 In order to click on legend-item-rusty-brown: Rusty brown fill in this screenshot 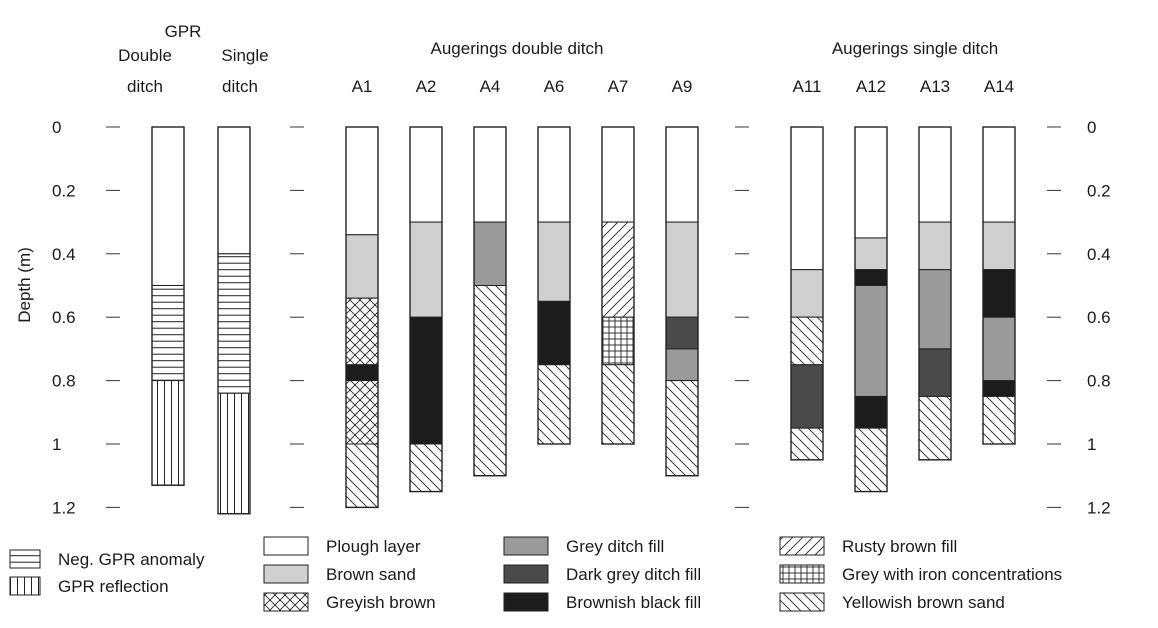, I will do `click(868, 546)`.